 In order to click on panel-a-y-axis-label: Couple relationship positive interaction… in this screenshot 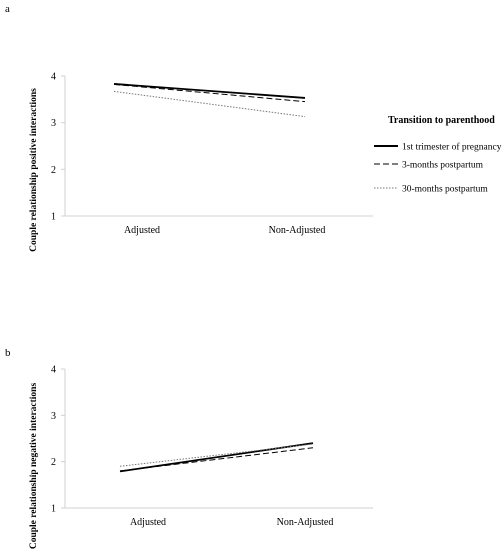, I will do `click(34, 170)`.